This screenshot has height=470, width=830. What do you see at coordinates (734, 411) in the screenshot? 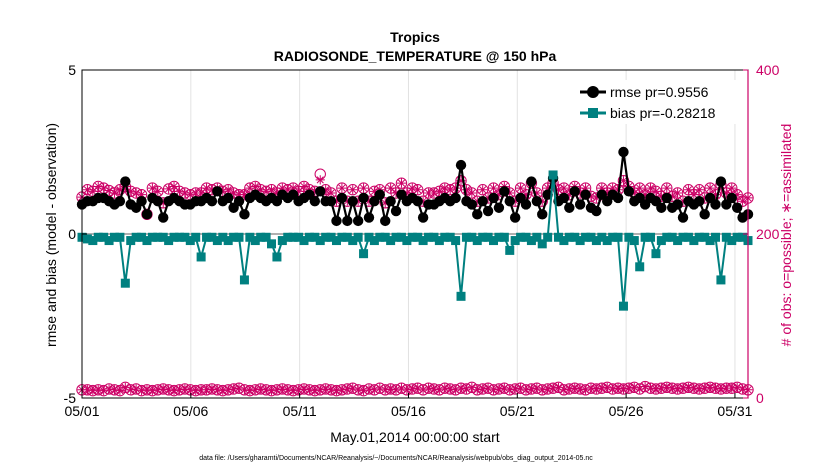
I see `x-tick-label: 05/31` at bounding box center [734, 411].